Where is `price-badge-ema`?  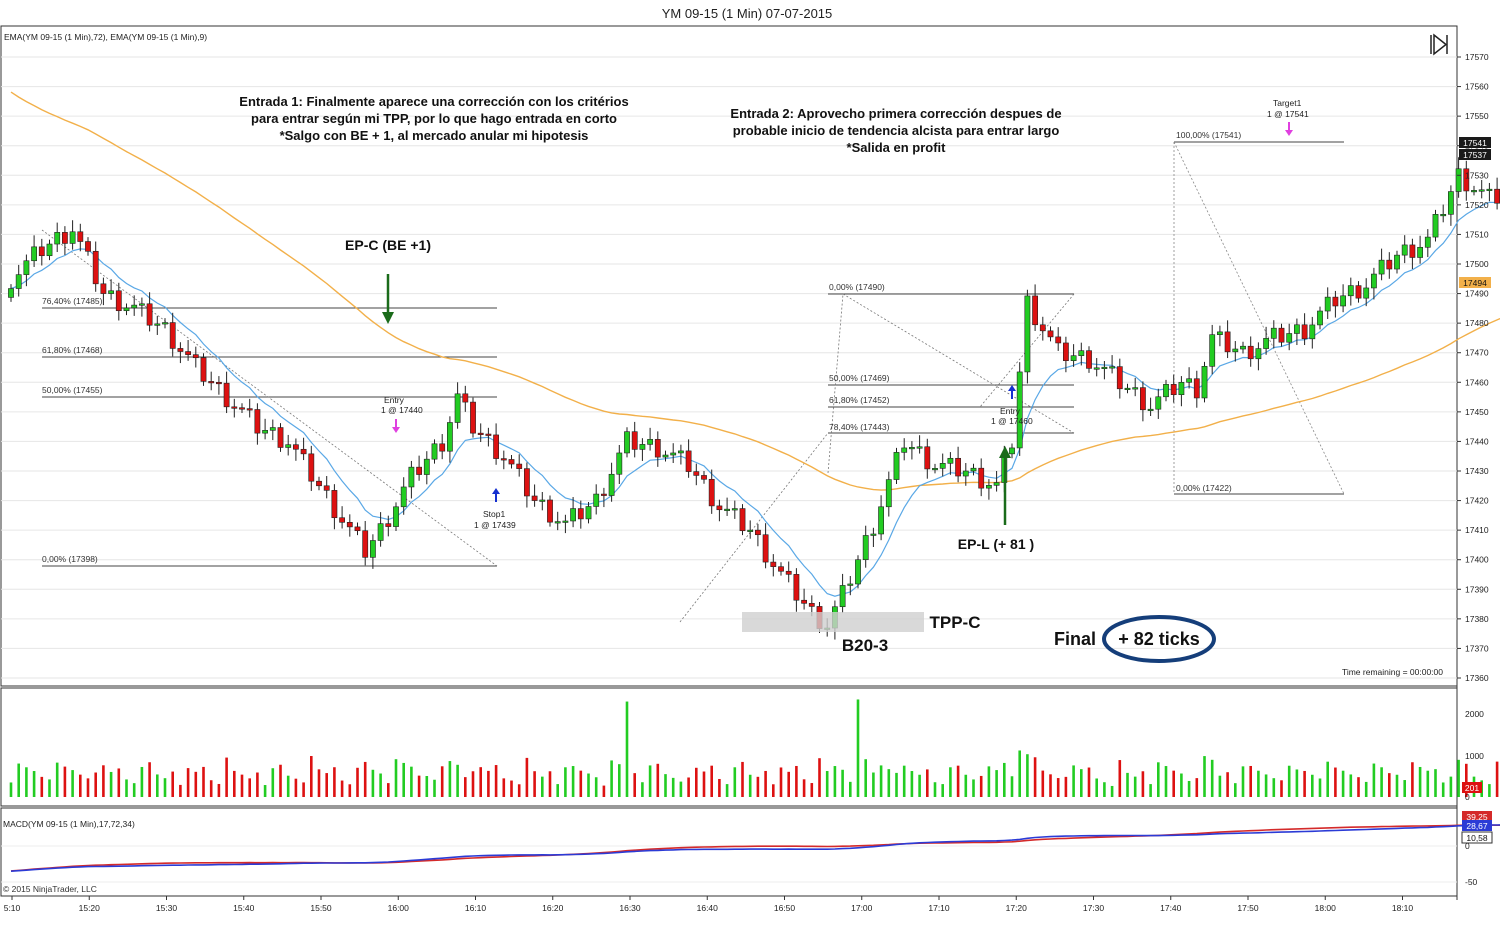 price-badge-ema is located at coordinates (1475, 282).